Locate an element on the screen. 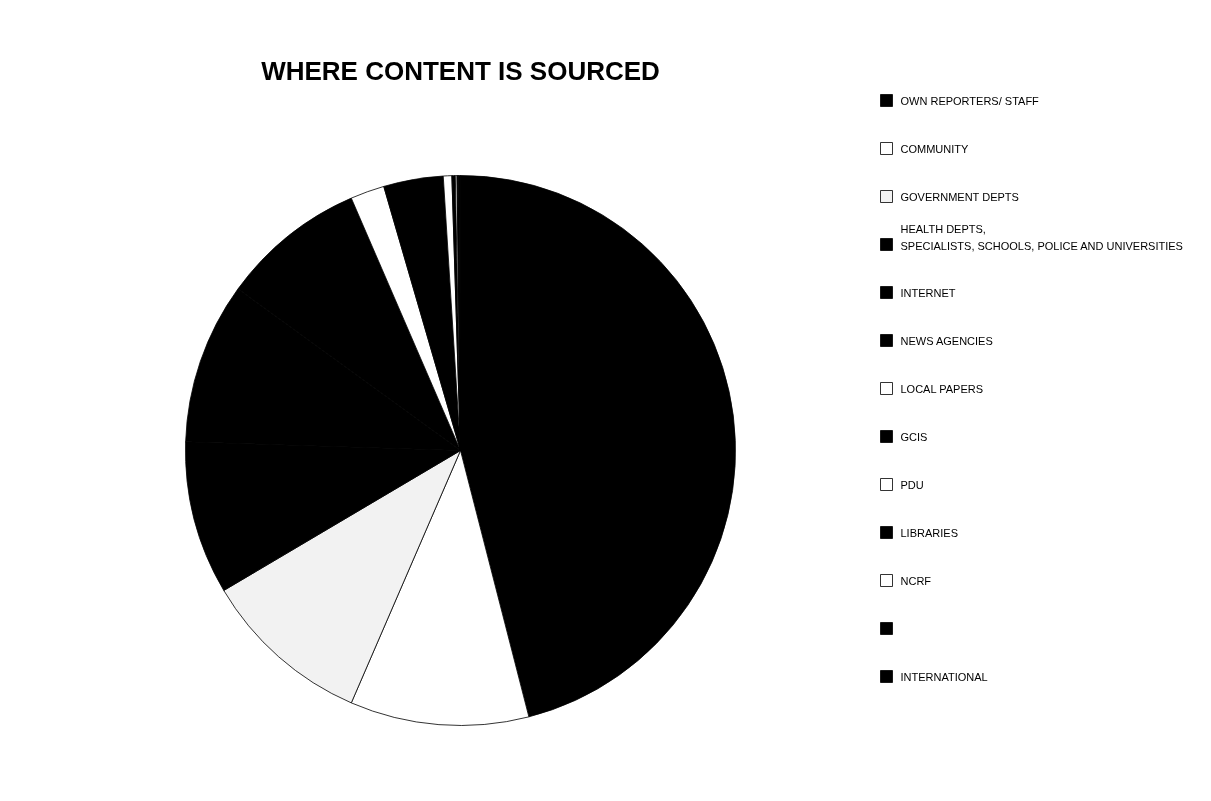  legend-label: GCIS is located at coordinates (914, 436).